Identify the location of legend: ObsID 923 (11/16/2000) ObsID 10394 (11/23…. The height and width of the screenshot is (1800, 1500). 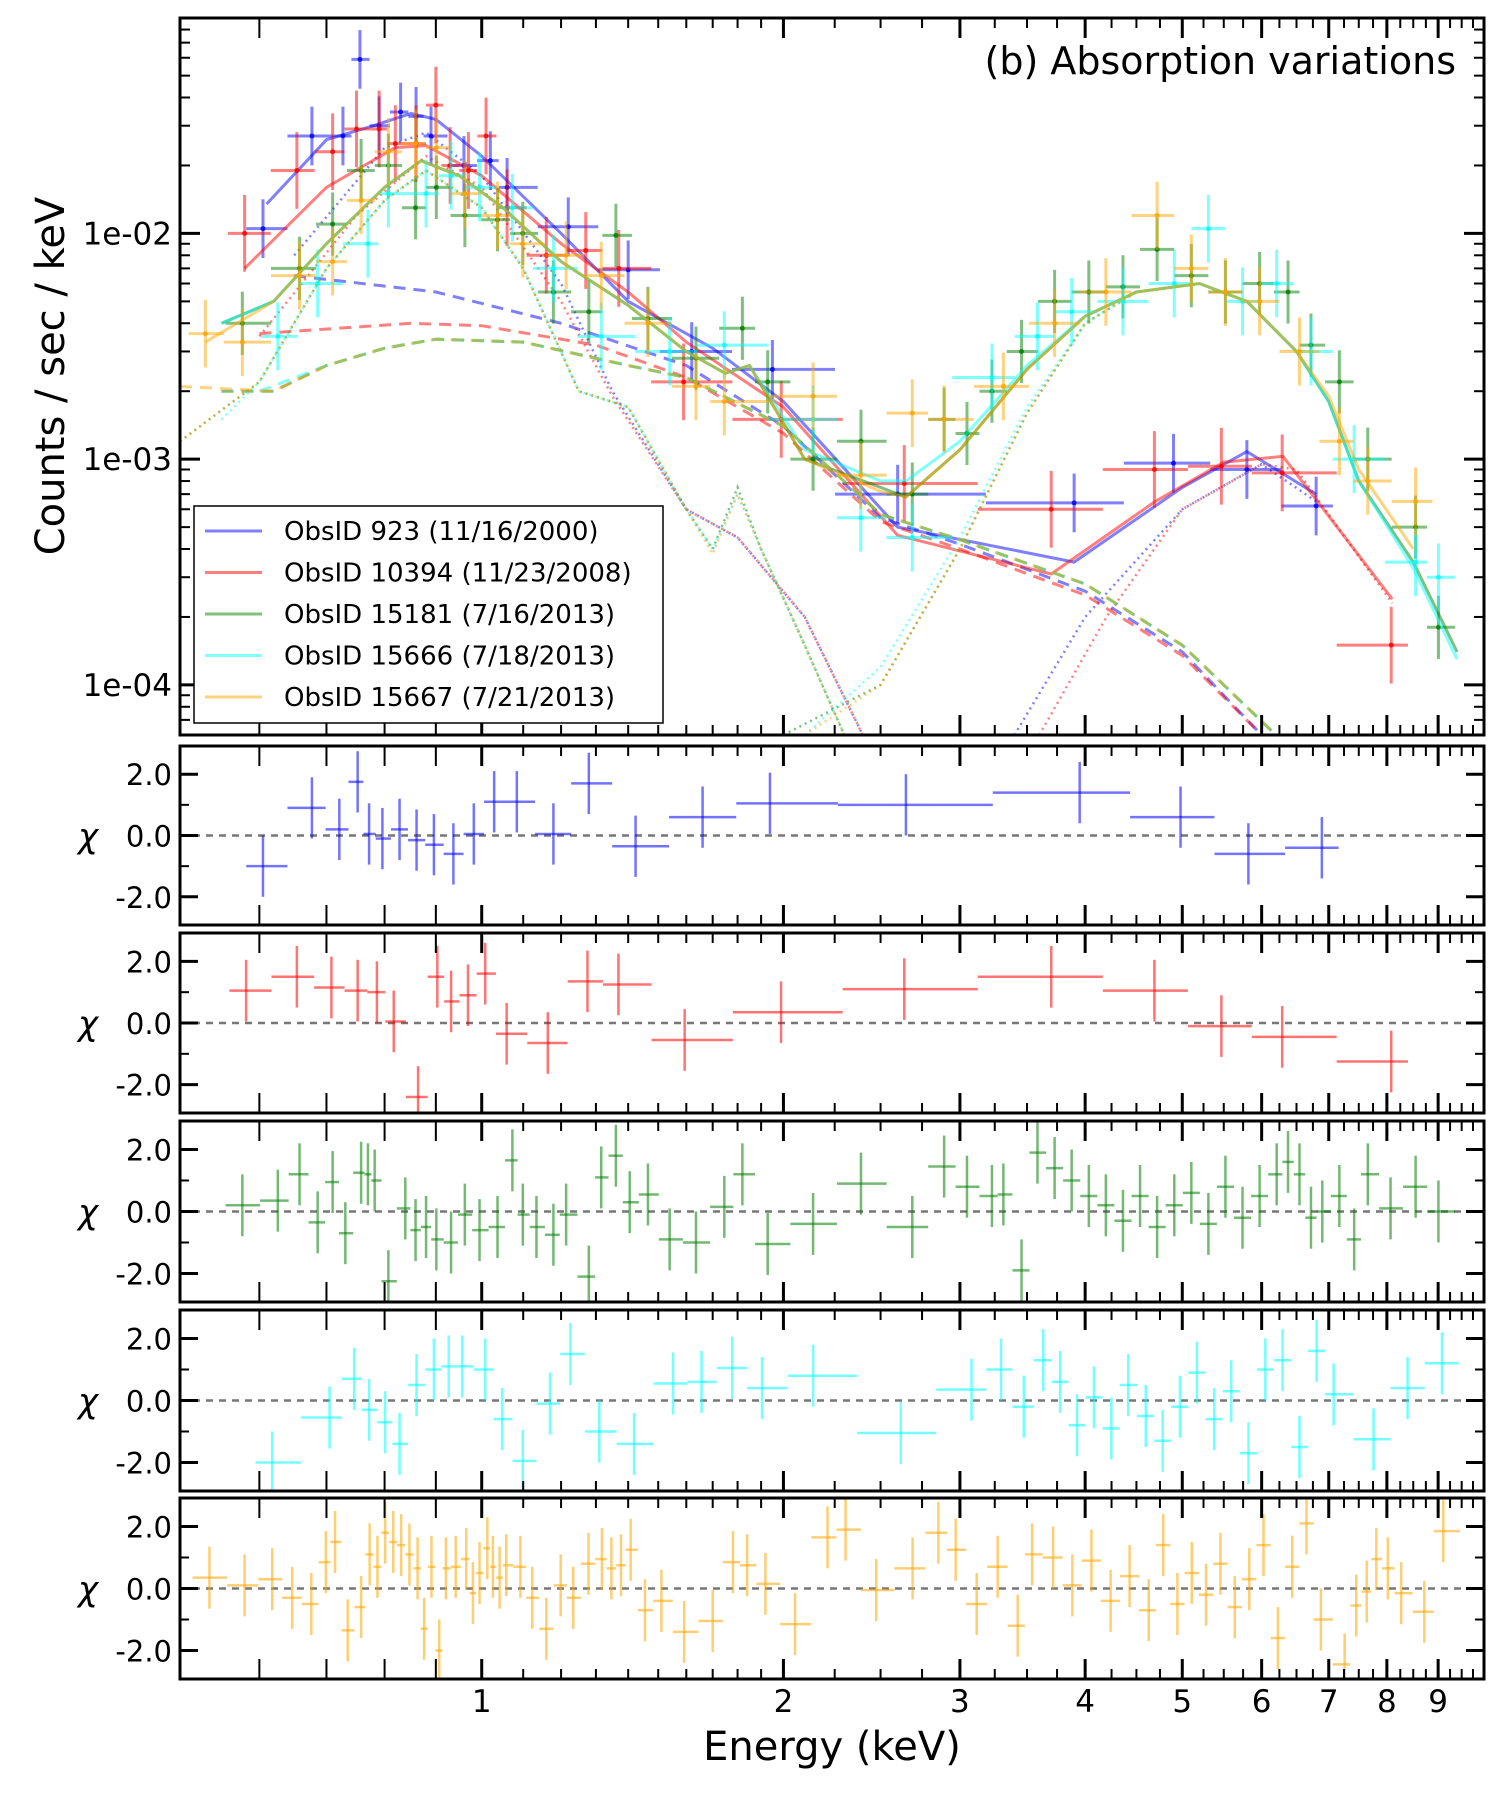
(428, 614).